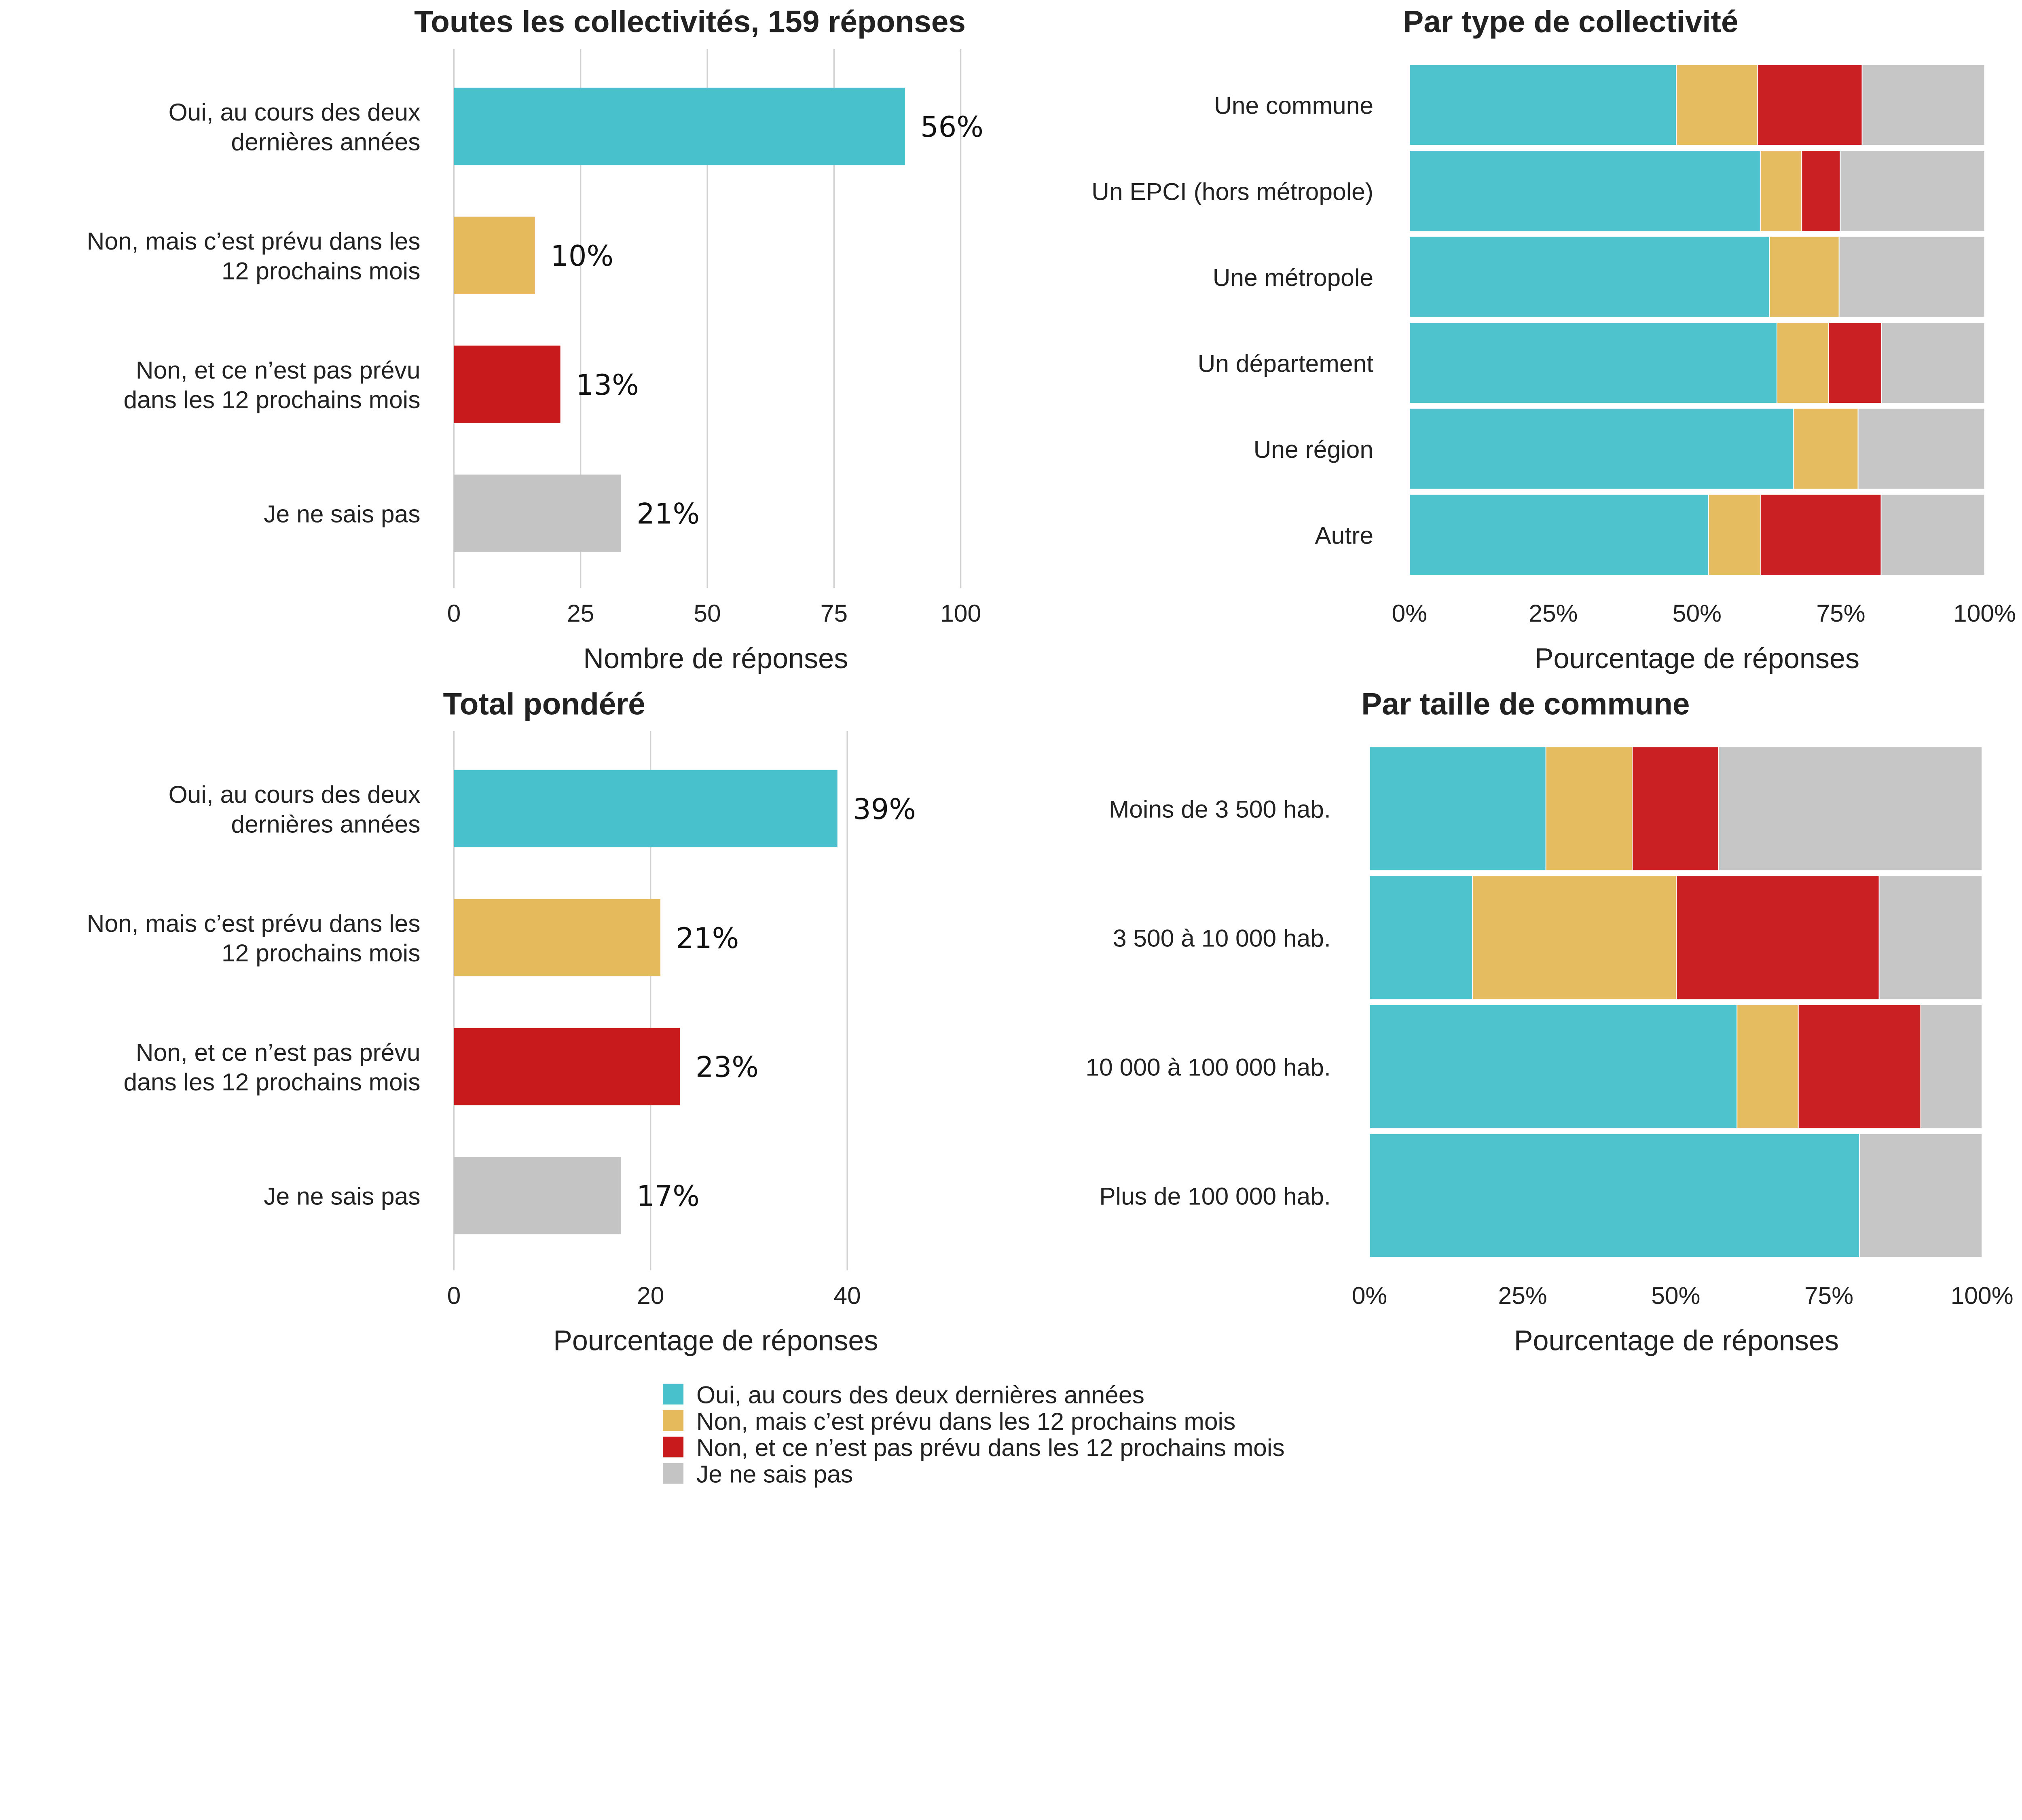  Describe the element at coordinates (920, 1394) in the screenshot. I see `legend-label: Oui, au cours des deux dernières années` at that location.